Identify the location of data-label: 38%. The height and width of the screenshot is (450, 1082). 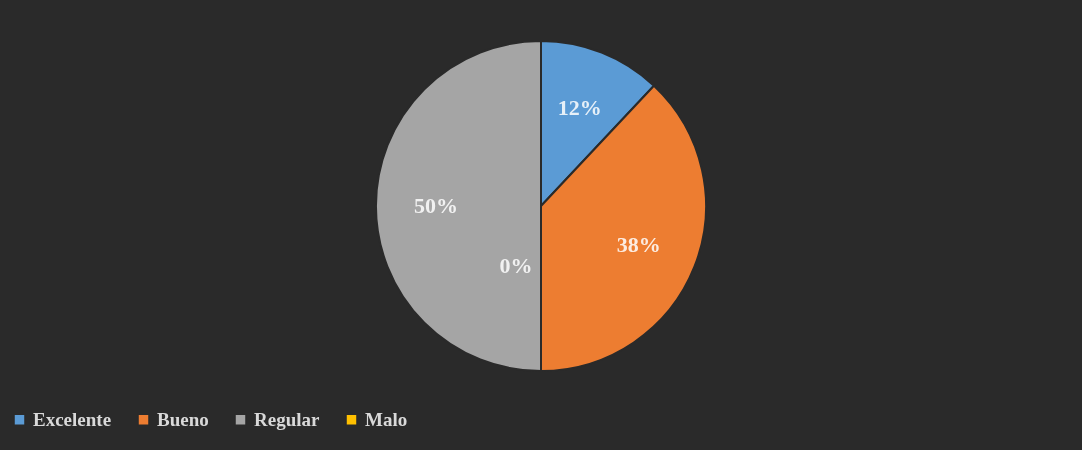
(638, 244).